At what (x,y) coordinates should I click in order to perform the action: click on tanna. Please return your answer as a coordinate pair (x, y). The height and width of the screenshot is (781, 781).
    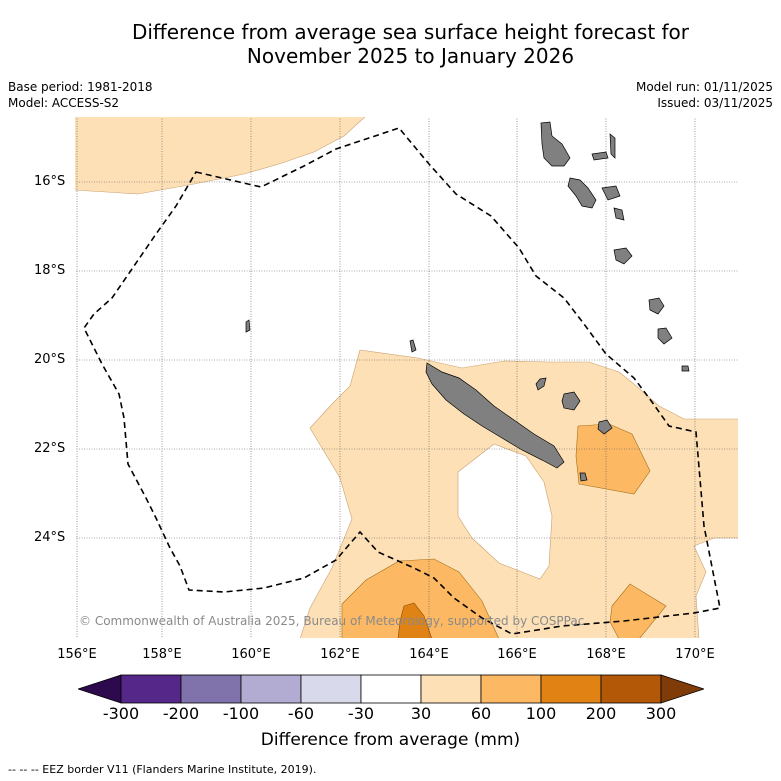
    Looking at the image, I should click on (665, 336).